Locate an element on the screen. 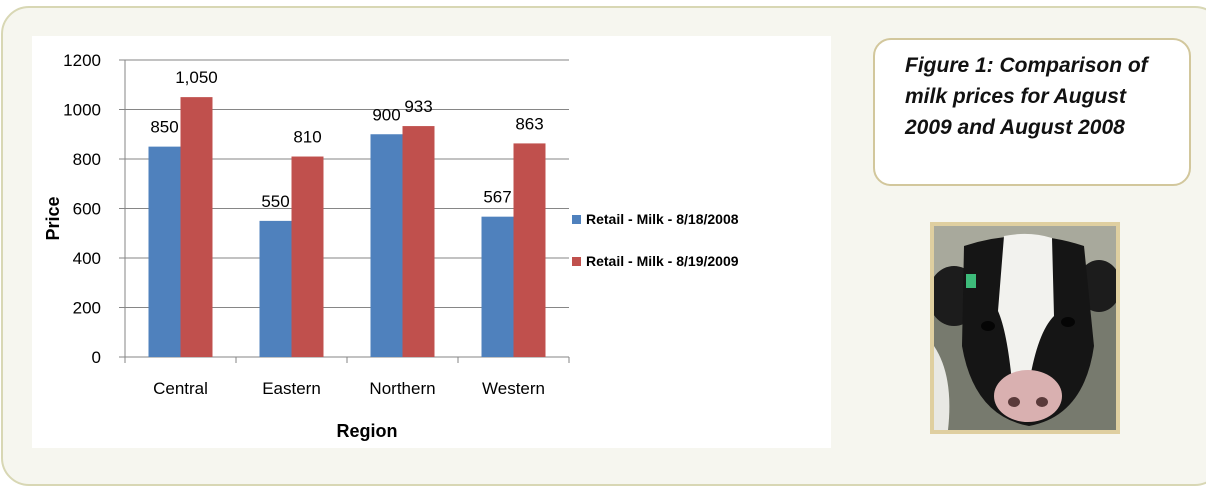 The width and height of the screenshot is (1206, 486). photo-frame is located at coordinates (1025, 328).